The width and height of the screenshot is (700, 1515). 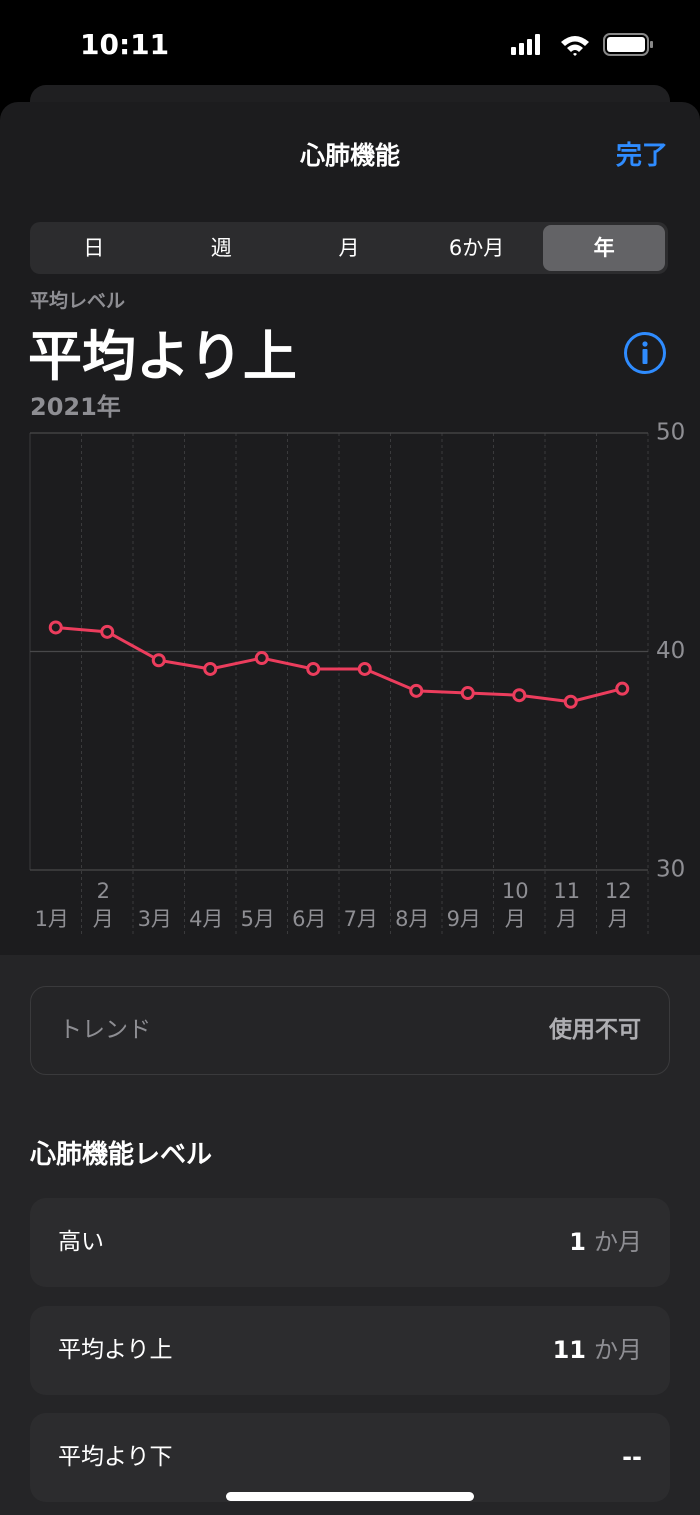 What do you see at coordinates (670, 651) in the screenshot?
I see `y-tick-label: 40` at bounding box center [670, 651].